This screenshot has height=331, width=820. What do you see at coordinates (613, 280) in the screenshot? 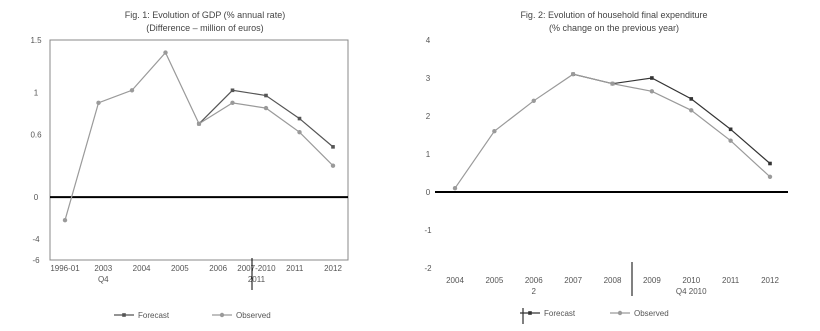
I see `chart-2-xtick-label: 2008` at bounding box center [613, 280].